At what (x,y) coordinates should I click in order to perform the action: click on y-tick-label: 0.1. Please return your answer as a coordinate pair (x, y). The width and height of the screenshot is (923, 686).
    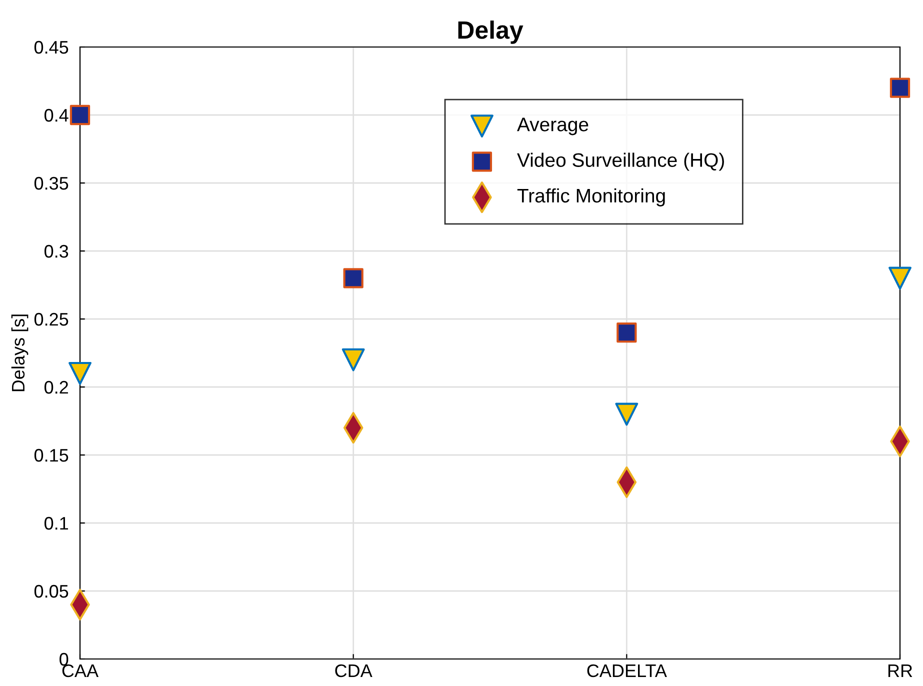
    Looking at the image, I should click on (56, 523).